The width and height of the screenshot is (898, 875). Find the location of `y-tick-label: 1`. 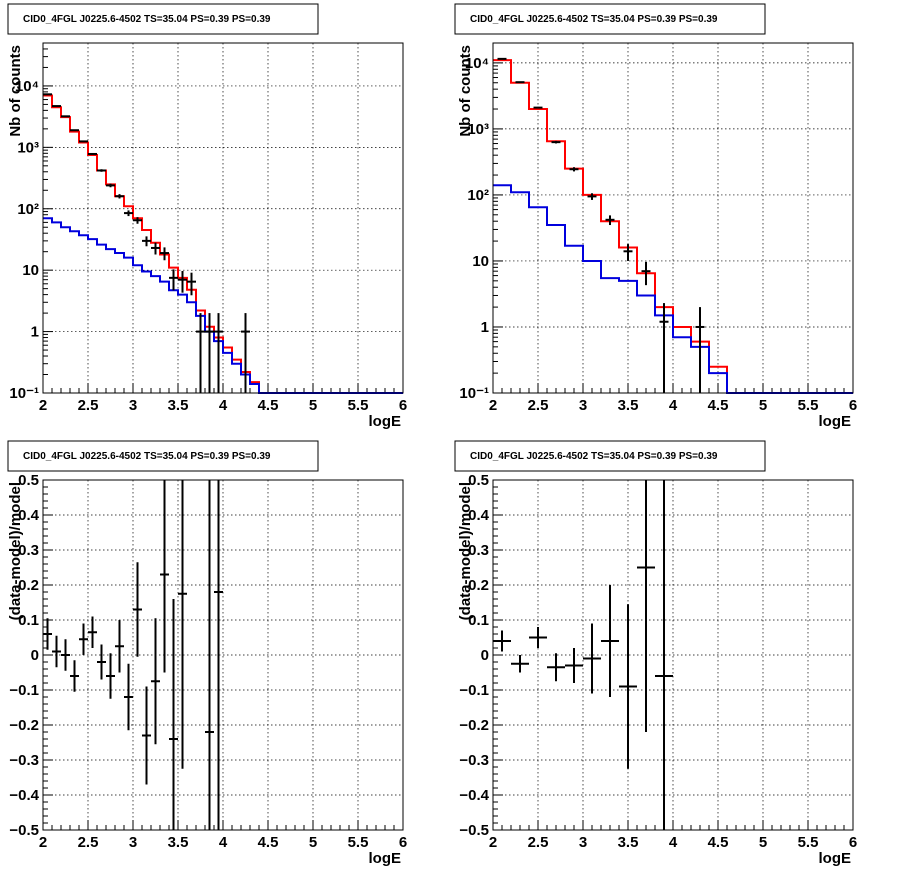

y-tick-label: 1 is located at coordinates (35, 332).